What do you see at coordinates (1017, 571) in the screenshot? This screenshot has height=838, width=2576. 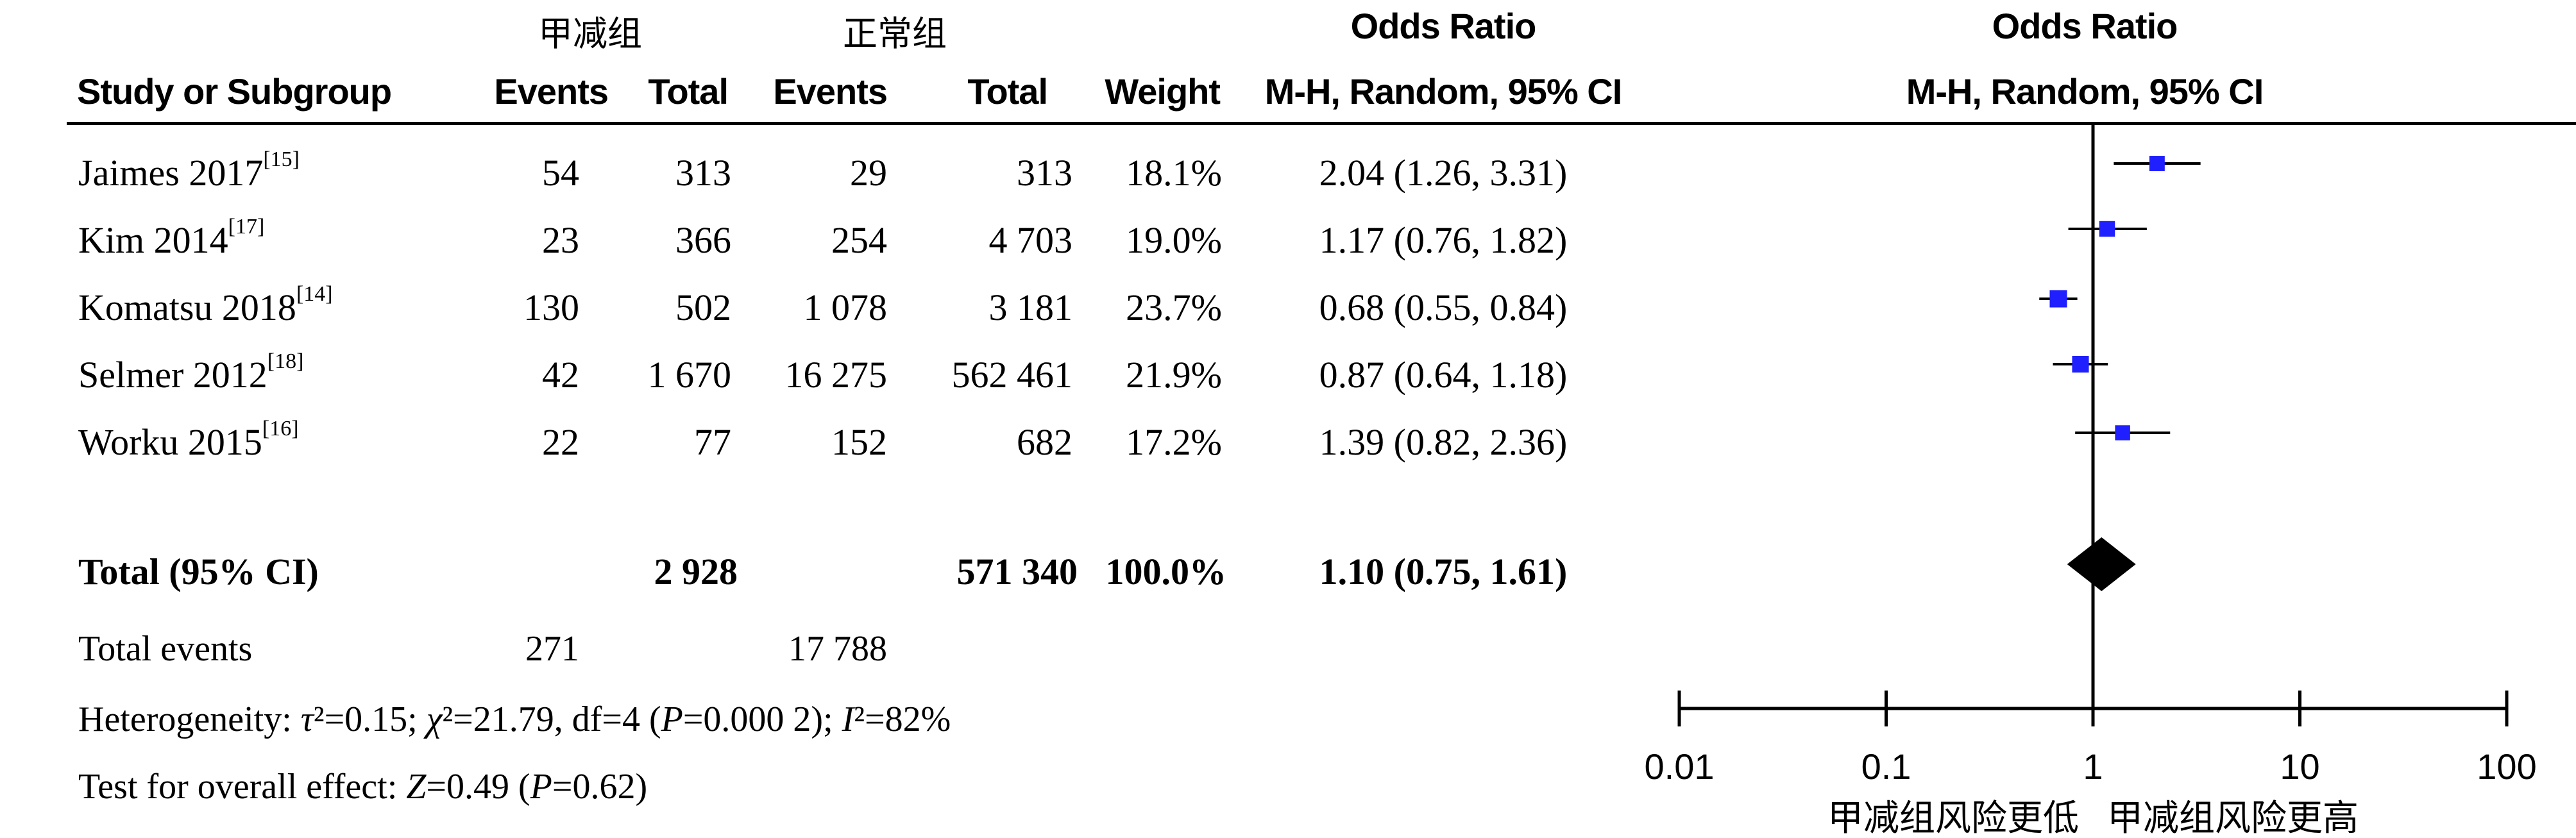 I see `total-control-sum: 571 340` at bounding box center [1017, 571].